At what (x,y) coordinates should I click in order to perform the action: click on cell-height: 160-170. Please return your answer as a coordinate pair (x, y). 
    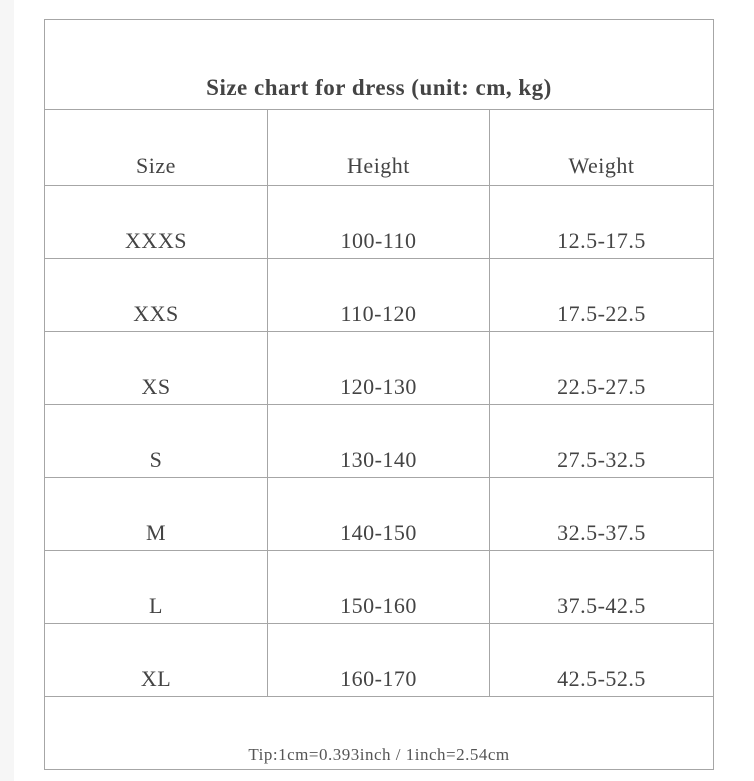
    Looking at the image, I should click on (378, 660).